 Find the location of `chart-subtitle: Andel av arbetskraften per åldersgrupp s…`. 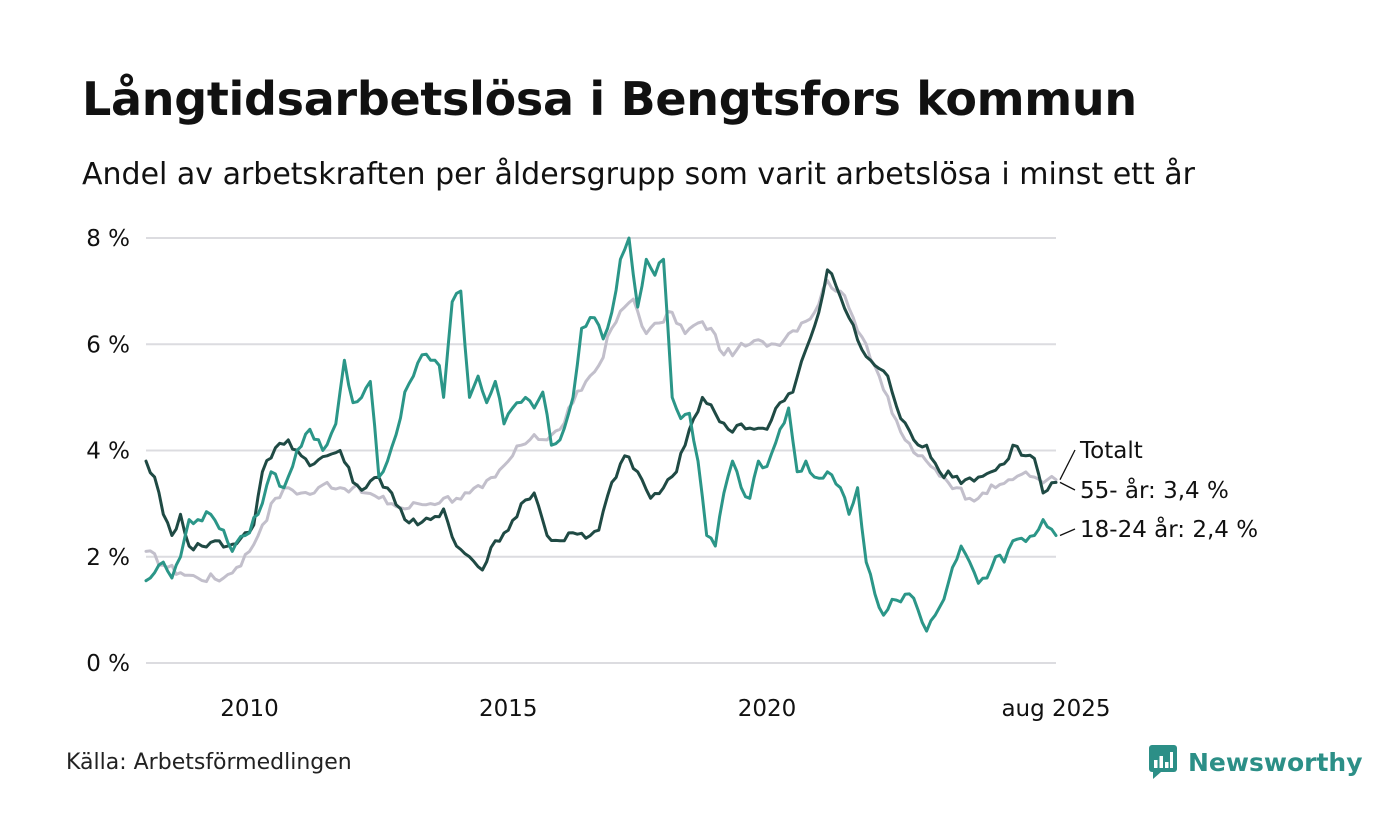

chart-subtitle: Andel av arbetskraften per åldersgrupp s… is located at coordinates (638, 174).